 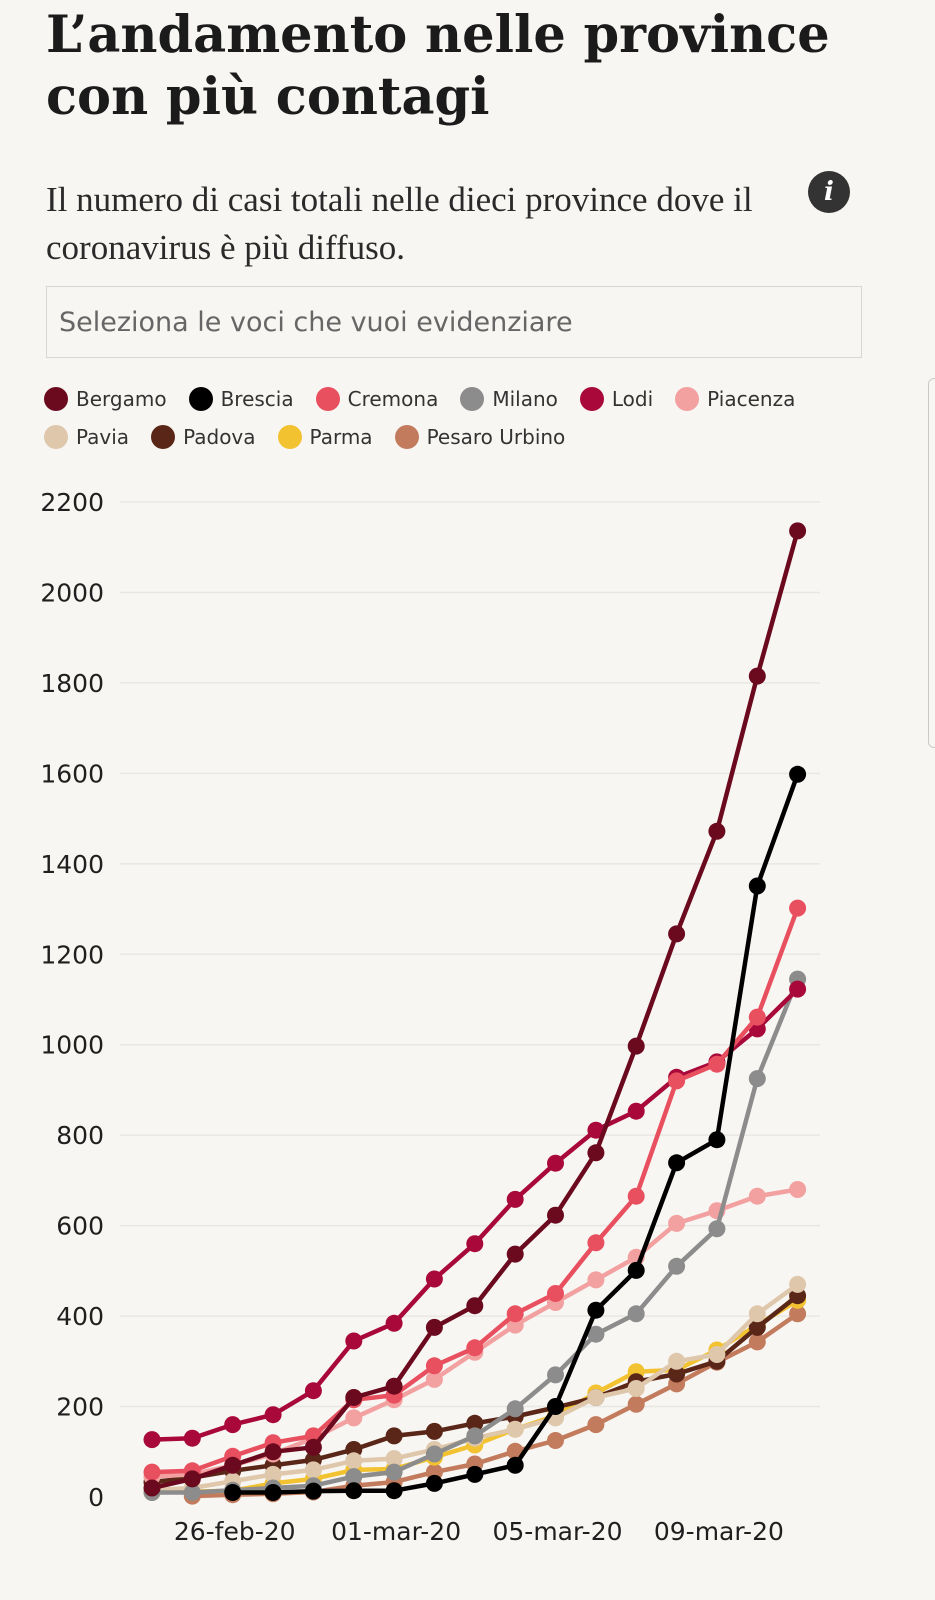 What do you see at coordinates (72, 954) in the screenshot?
I see `y-tick-label: 1200` at bounding box center [72, 954].